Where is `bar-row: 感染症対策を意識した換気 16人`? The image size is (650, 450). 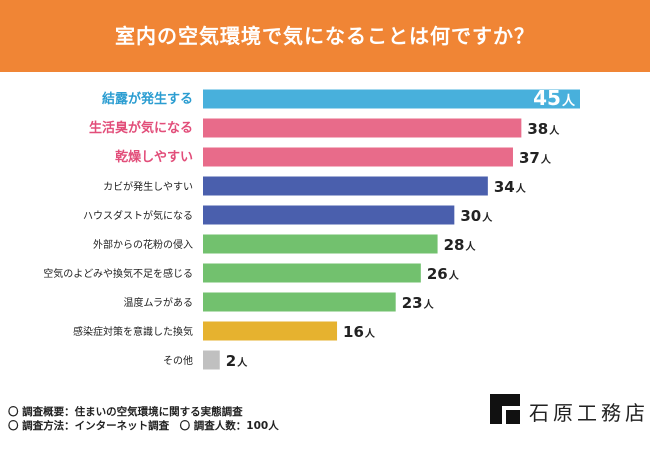 bar-row: 感染症対策を意識した換気 16人 is located at coordinates (224, 331).